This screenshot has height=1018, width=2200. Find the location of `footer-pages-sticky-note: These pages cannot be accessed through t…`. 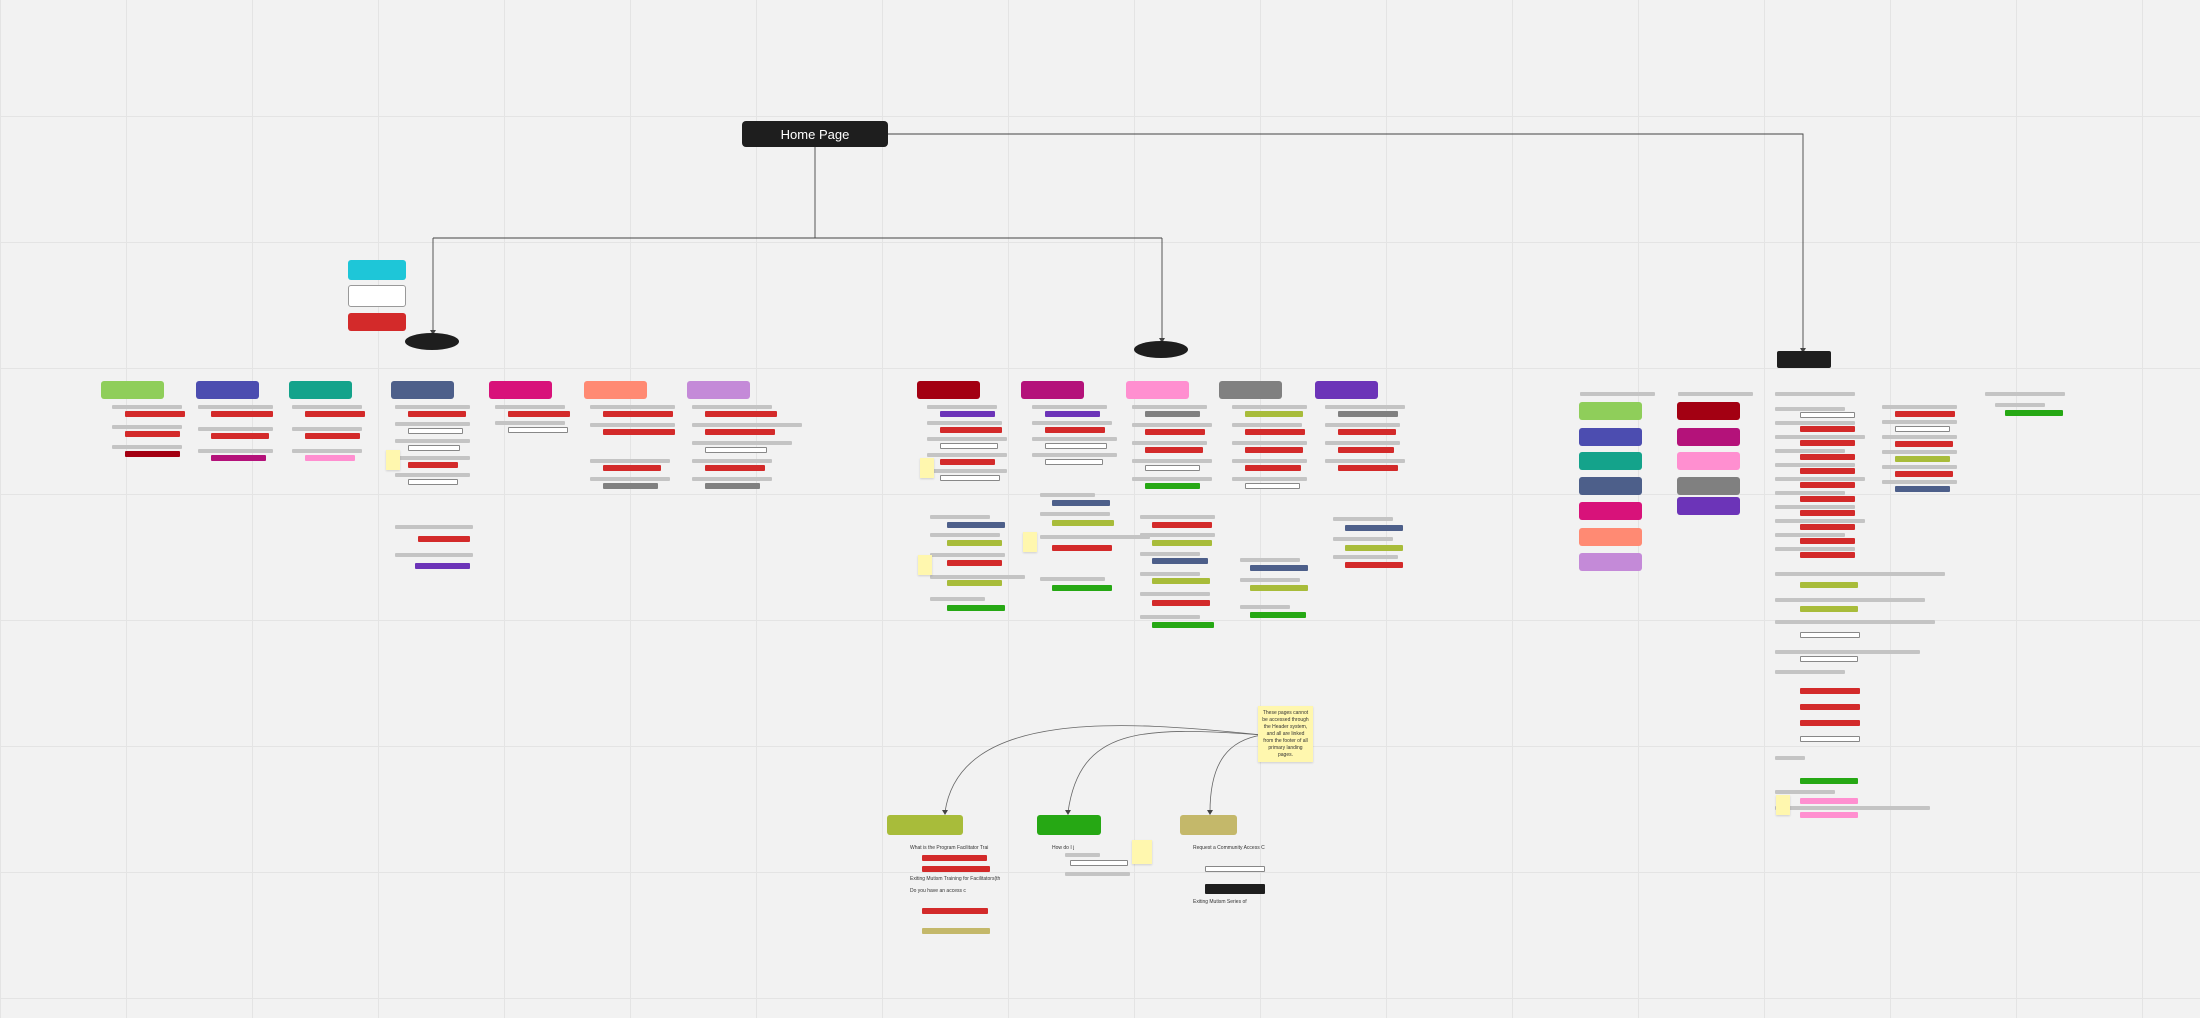

footer-pages-sticky-note: These pages cannot be accessed through t… is located at coordinates (1285, 734).